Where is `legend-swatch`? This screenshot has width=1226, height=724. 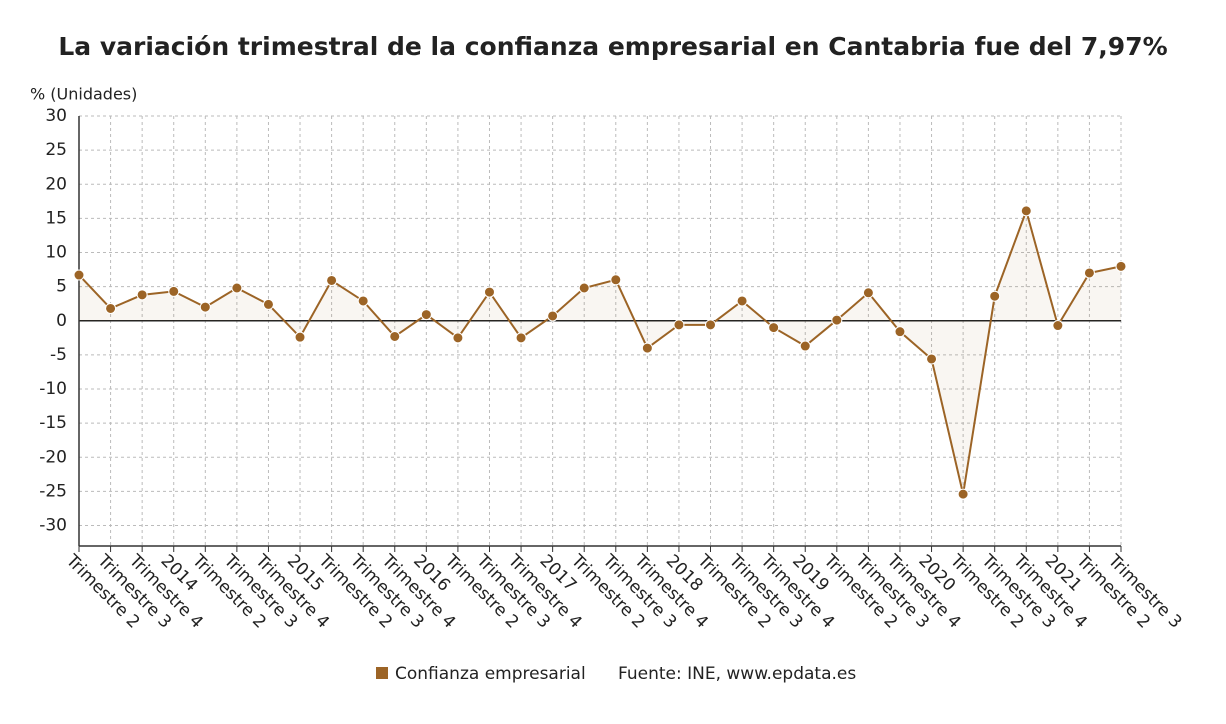 legend-swatch is located at coordinates (382, 673).